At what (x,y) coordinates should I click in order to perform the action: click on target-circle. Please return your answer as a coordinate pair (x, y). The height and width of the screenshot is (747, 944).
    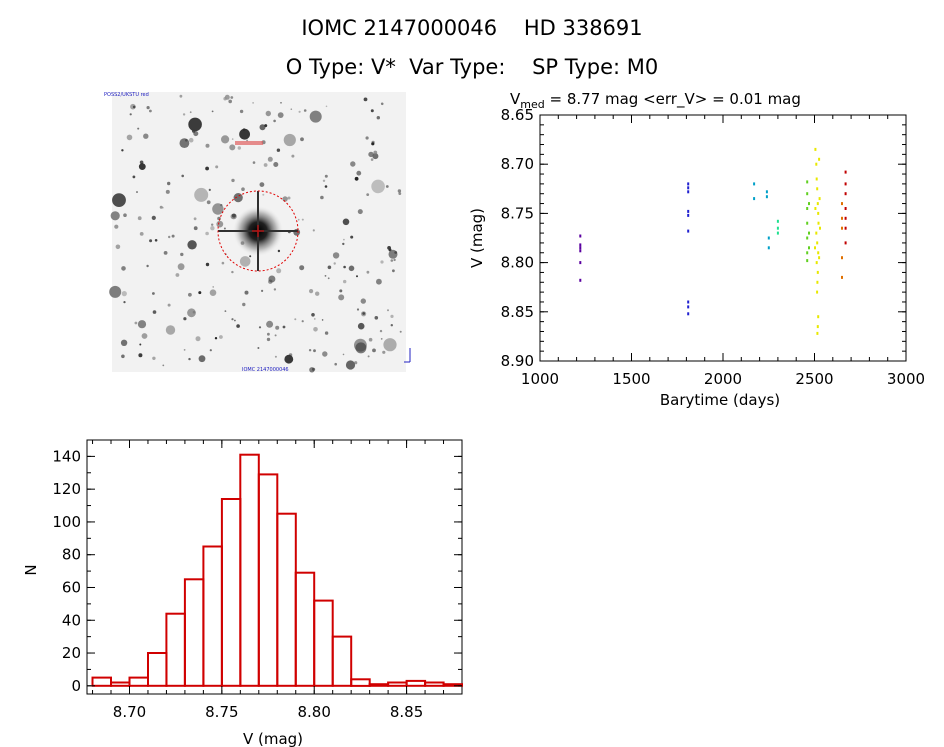
    Looking at the image, I should click on (258, 231).